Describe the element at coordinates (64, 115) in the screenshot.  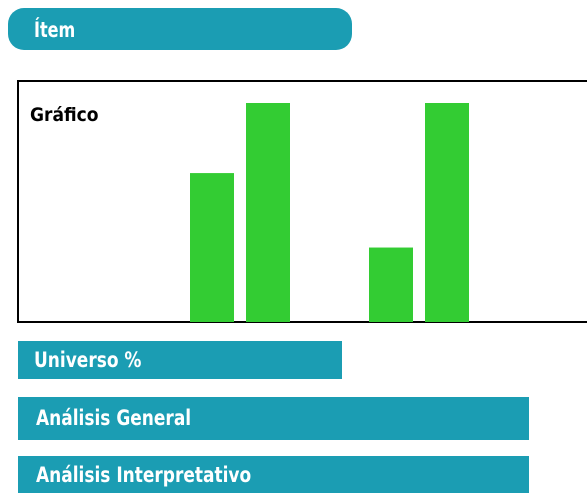
I see `chart-title: Gráfico` at that location.